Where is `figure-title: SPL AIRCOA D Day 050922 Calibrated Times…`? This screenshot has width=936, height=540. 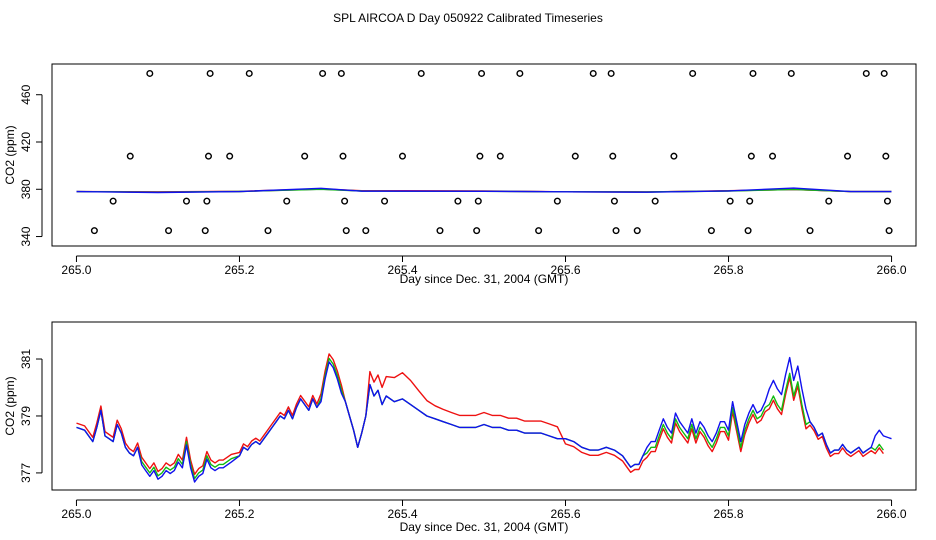 figure-title: SPL AIRCOA D Day 050922 Calibrated Times… is located at coordinates (468, 18).